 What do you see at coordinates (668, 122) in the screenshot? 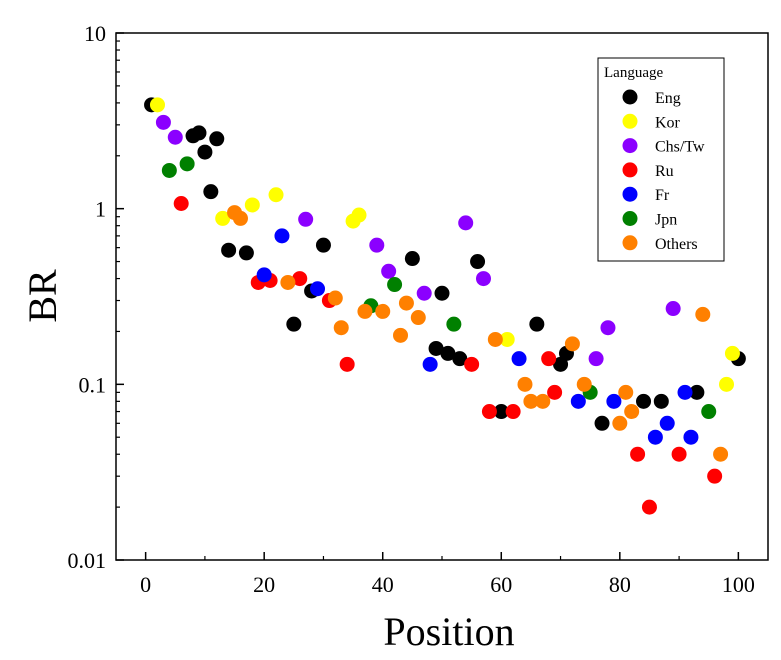
I see `legend-label: Kor` at bounding box center [668, 122].